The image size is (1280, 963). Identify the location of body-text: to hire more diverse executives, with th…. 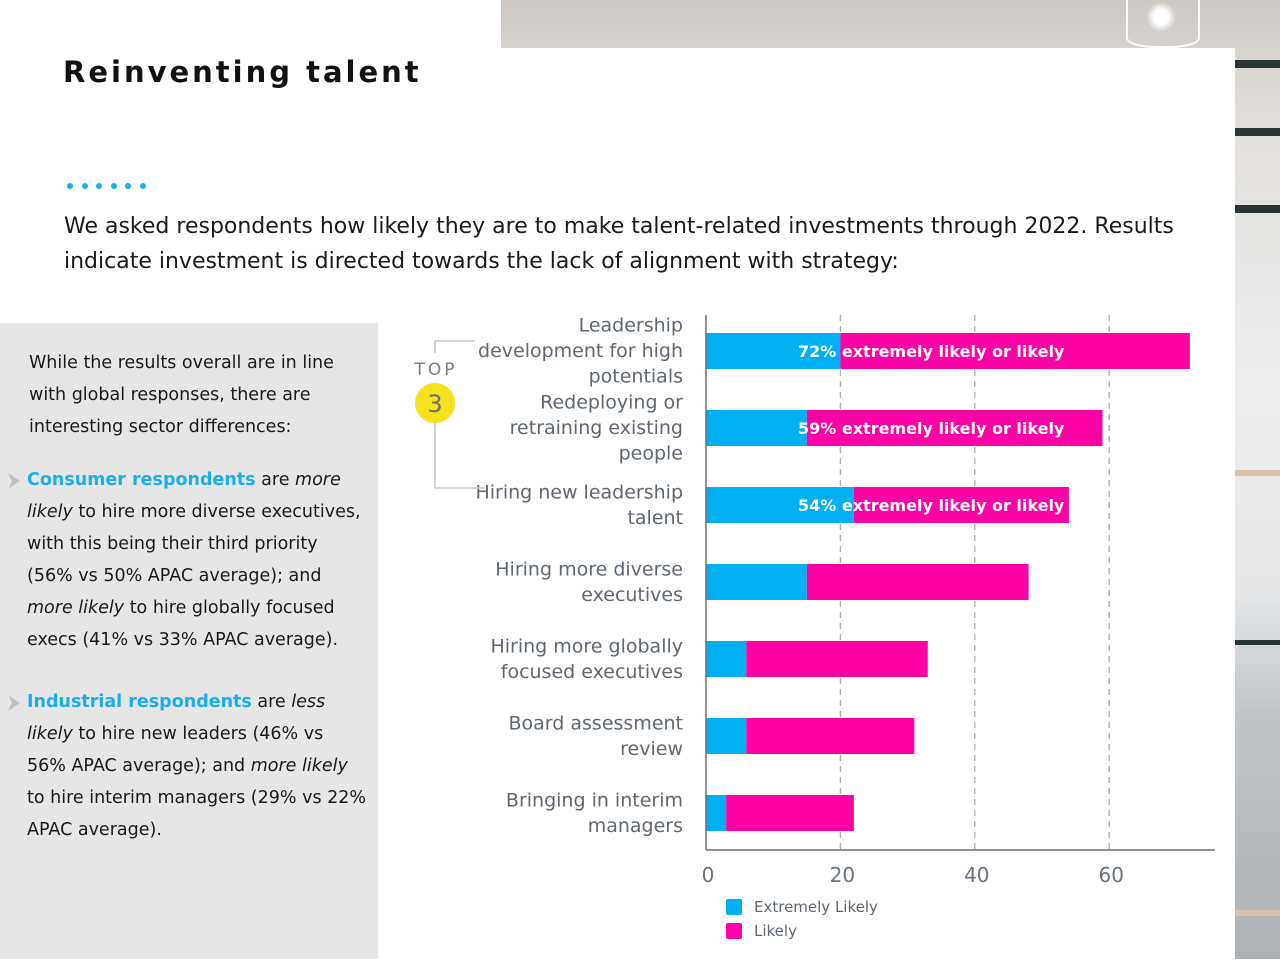
(194, 544).